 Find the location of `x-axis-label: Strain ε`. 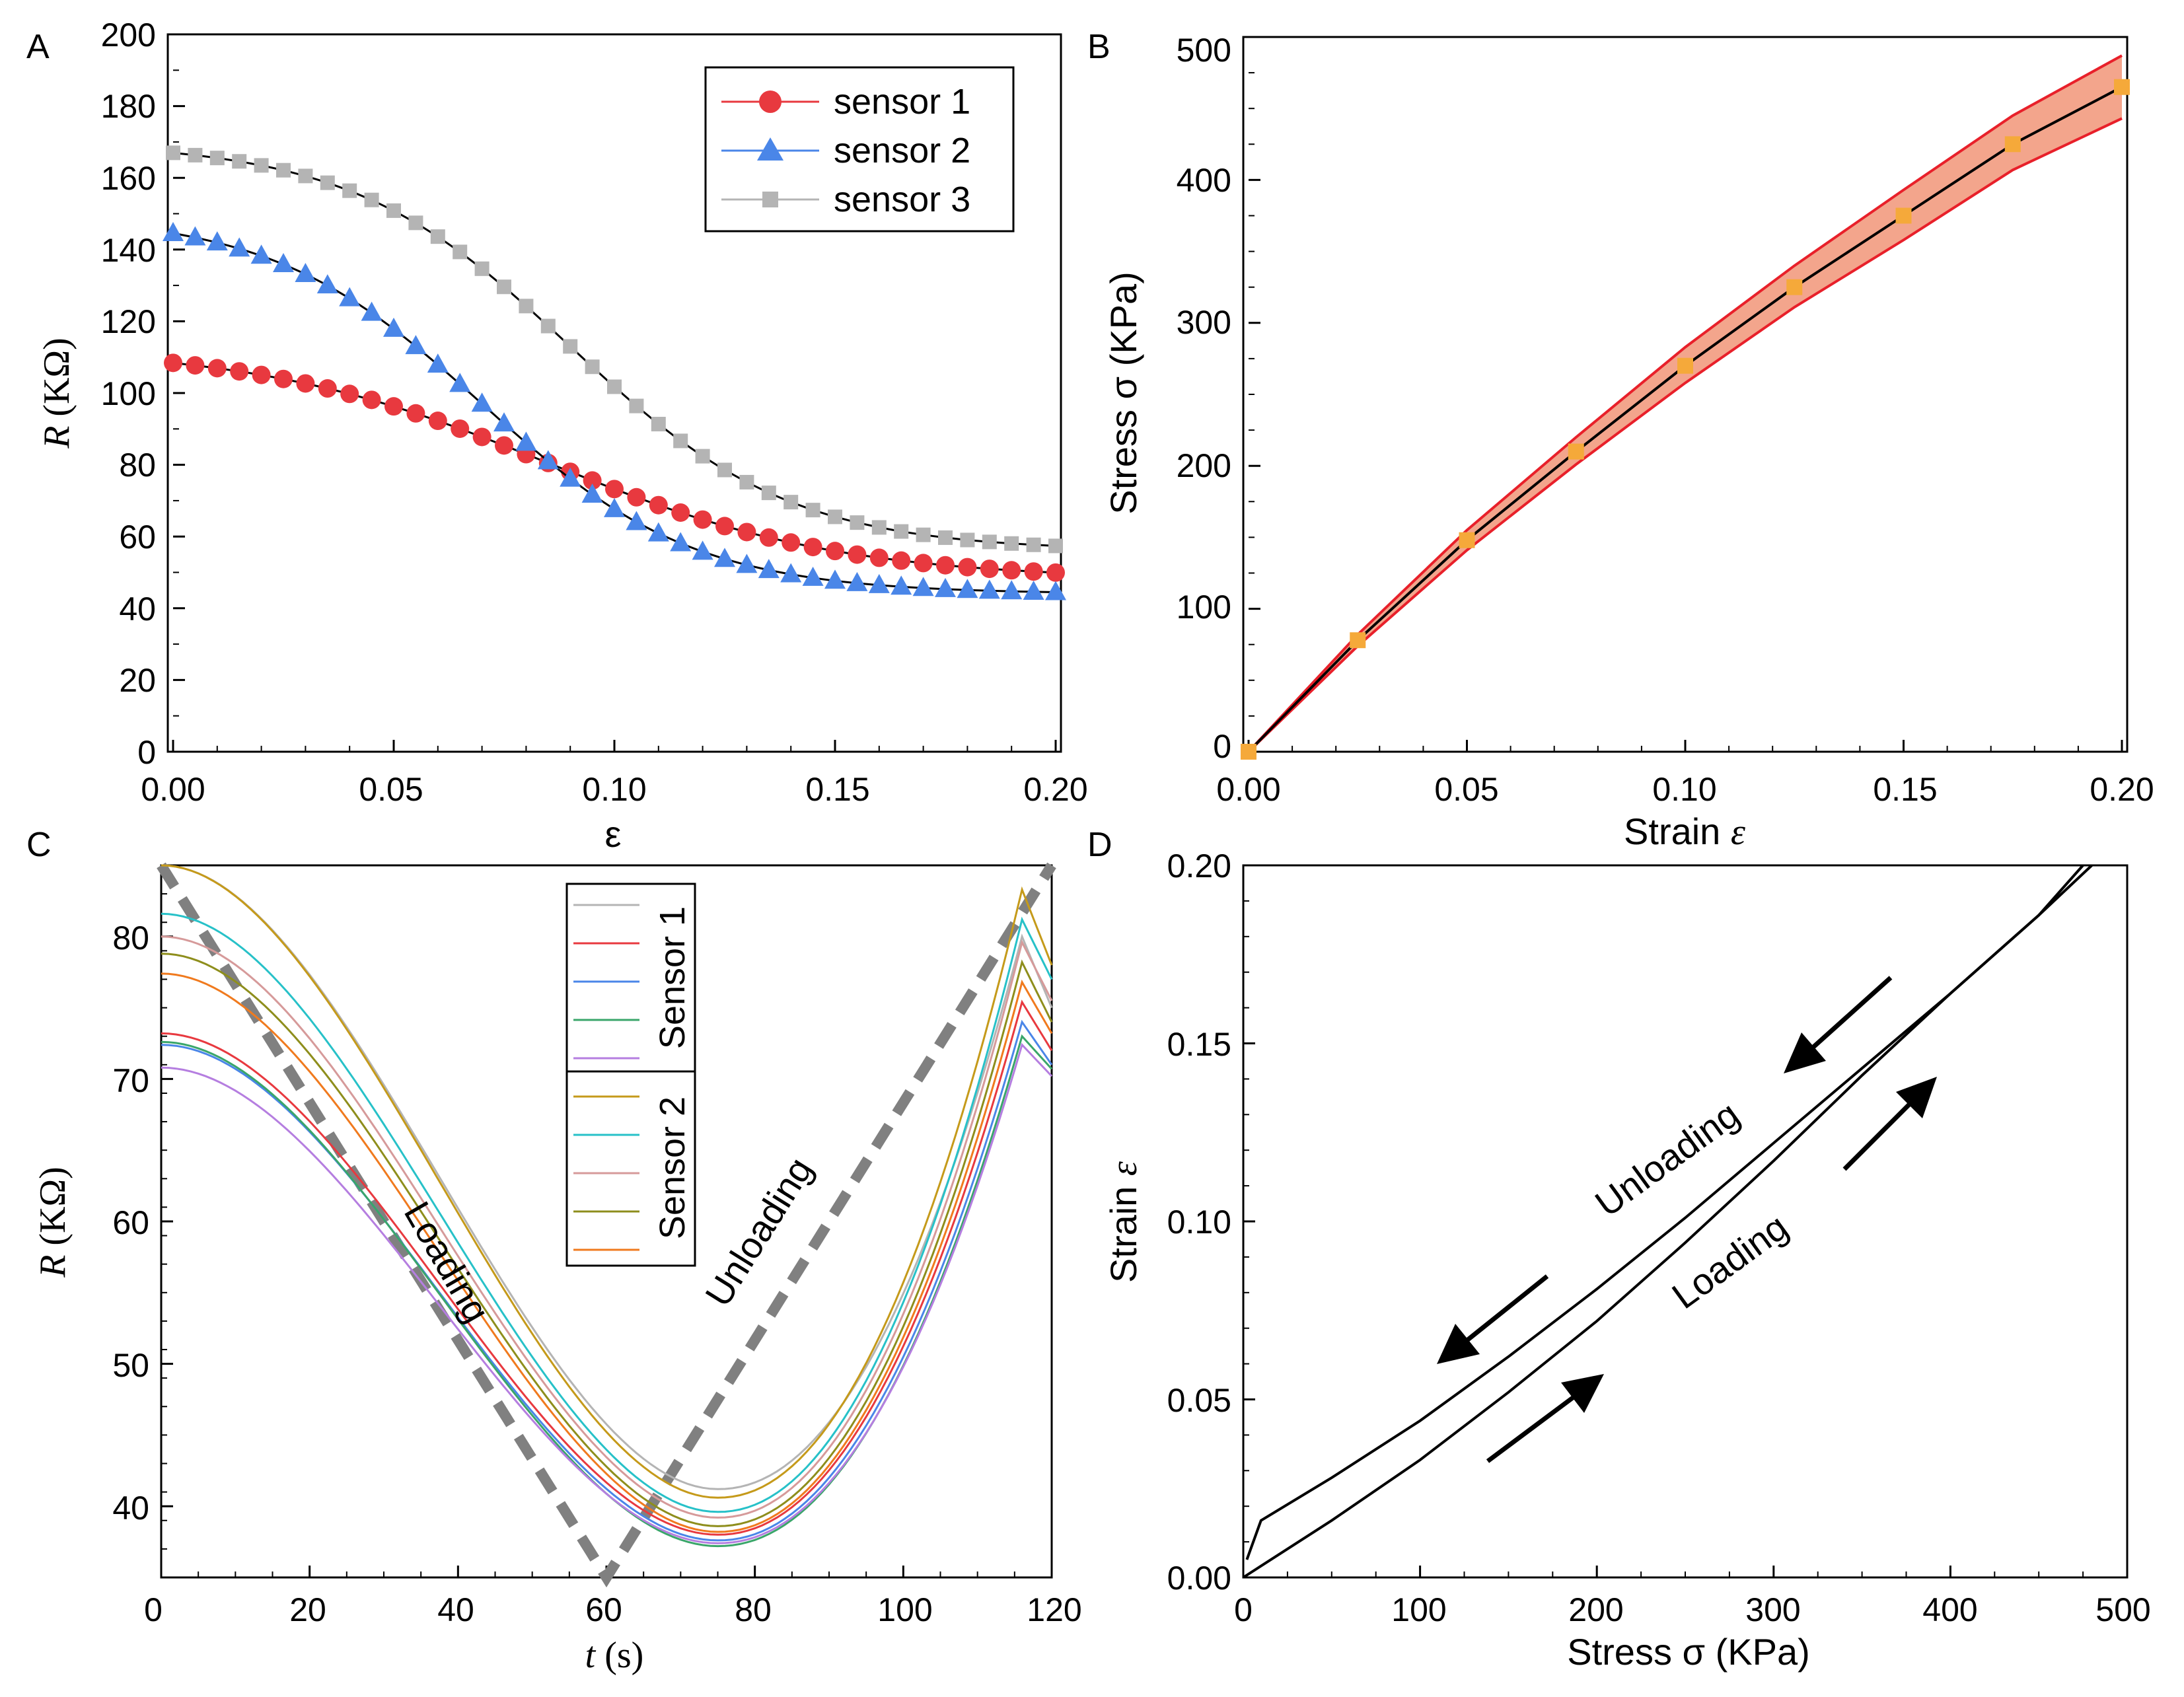

x-axis-label: Strain ε is located at coordinates (1685, 832).